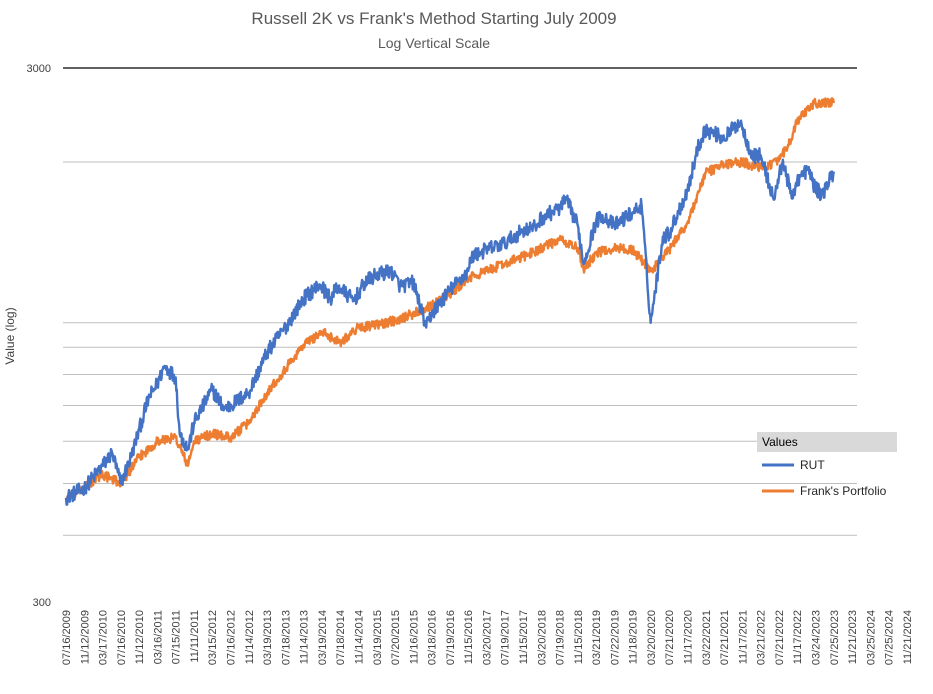 The width and height of the screenshot is (933, 694). What do you see at coordinates (250, 637) in the screenshot?
I see `x-tick-label: 11/14/2012` at bounding box center [250, 637].